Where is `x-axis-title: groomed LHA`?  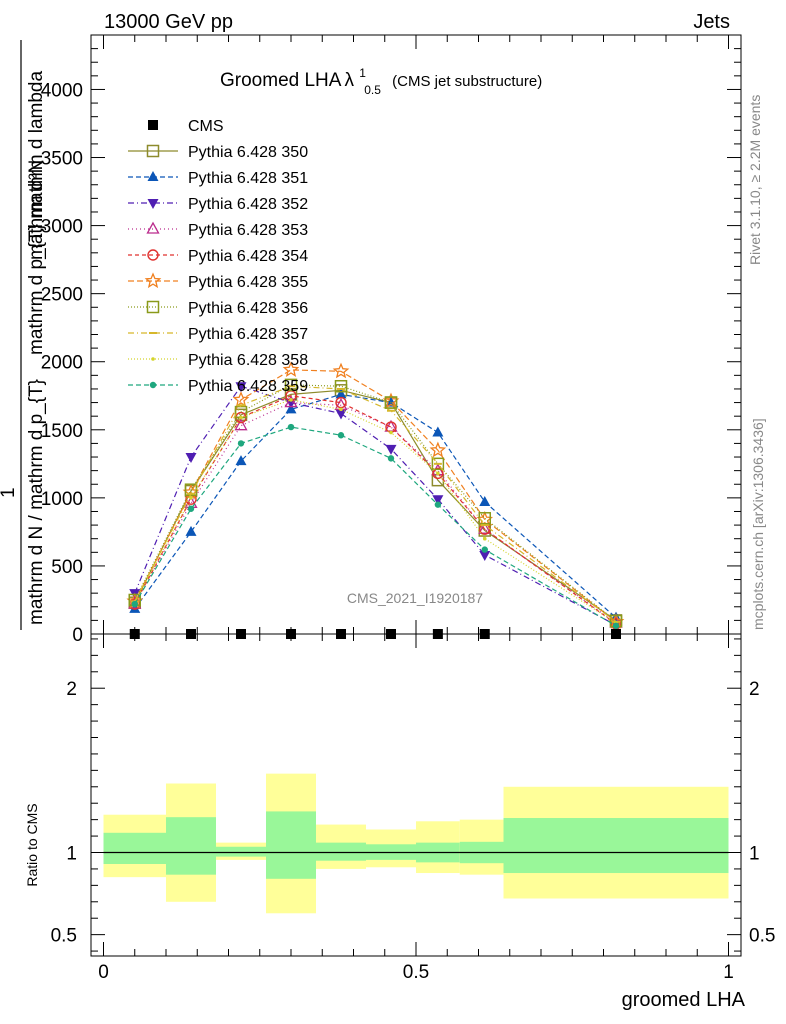 x-axis-title: groomed LHA is located at coordinates (684, 1000).